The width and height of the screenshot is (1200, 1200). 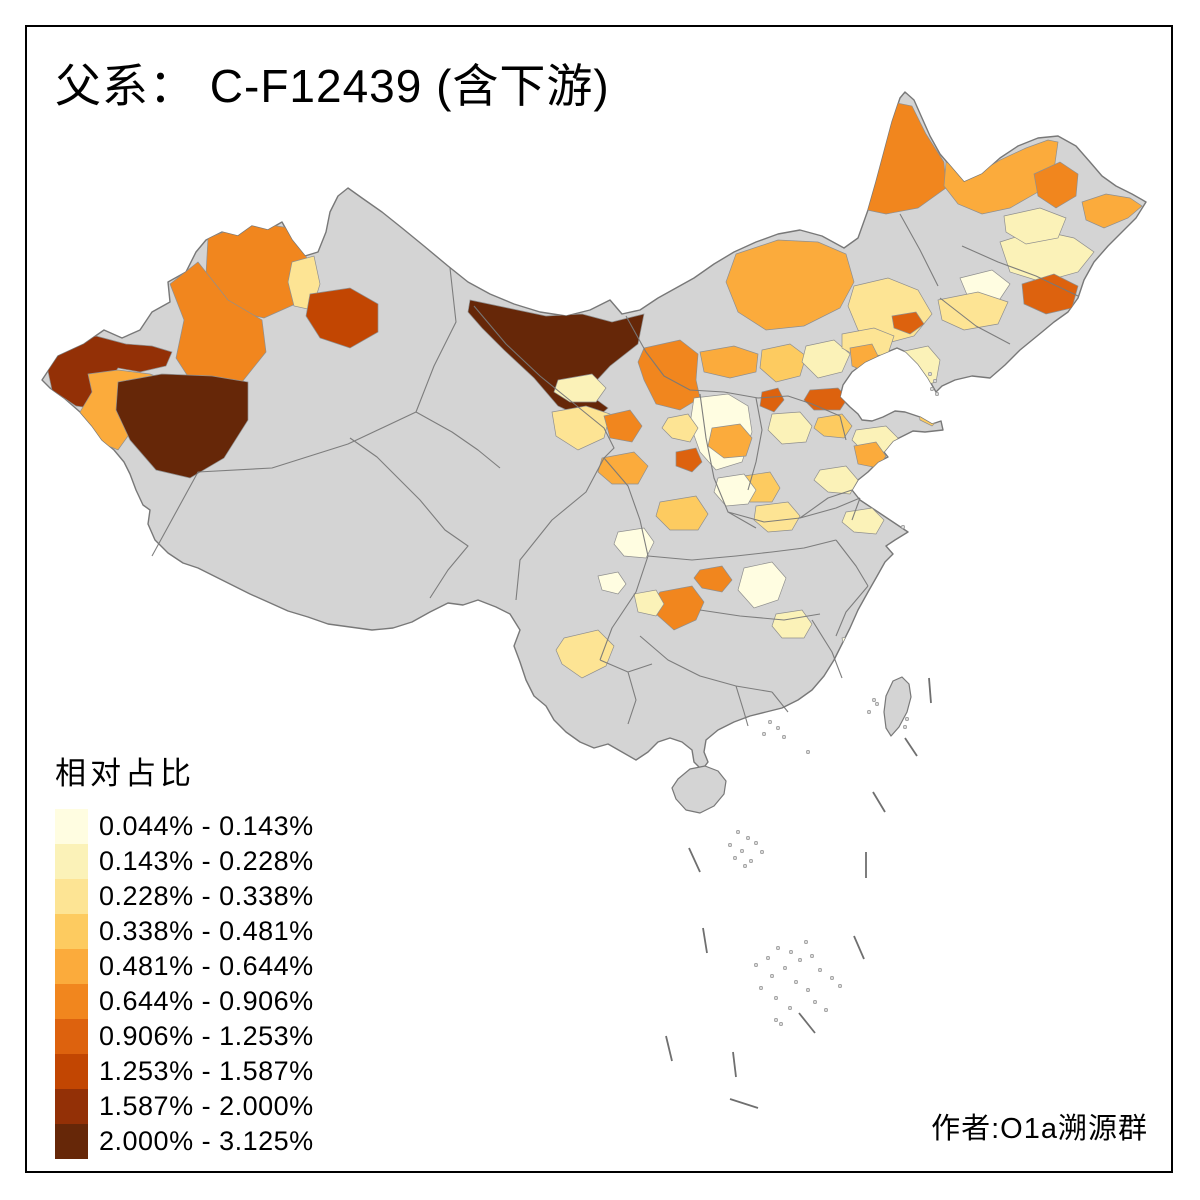 I want to click on taiwan-island, so click(x=897, y=706).